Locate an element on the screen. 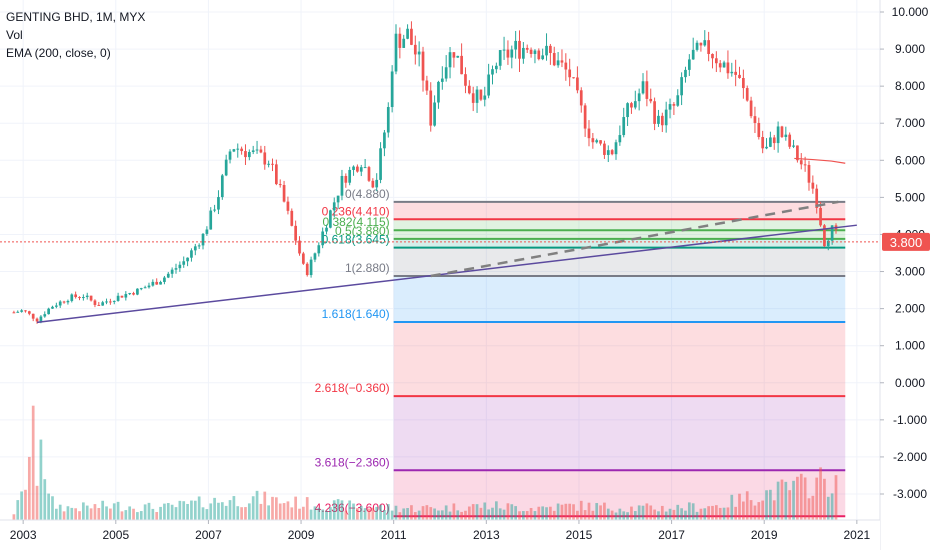 The height and width of the screenshot is (550, 932). y-tick-label: 7.000 is located at coordinates (910, 123).